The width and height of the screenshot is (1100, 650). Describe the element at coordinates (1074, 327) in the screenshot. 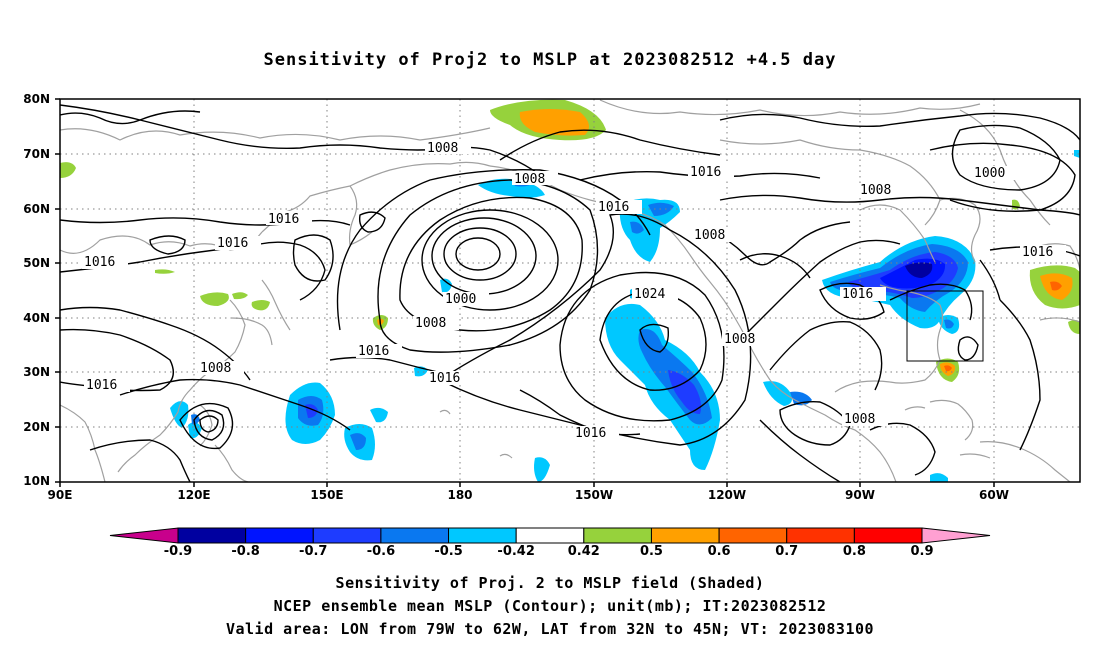

I see `shade-atl-green2` at that location.